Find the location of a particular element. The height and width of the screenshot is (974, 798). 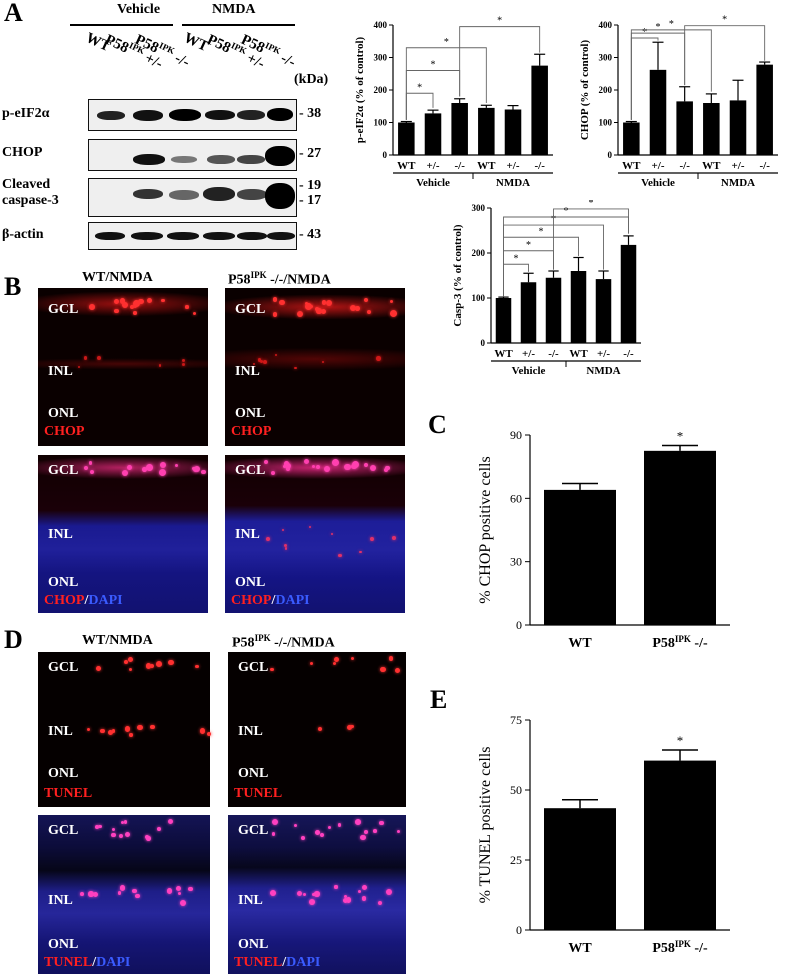

stain-tunel-dapi: TUNEL/DAPI is located at coordinates (277, 962).